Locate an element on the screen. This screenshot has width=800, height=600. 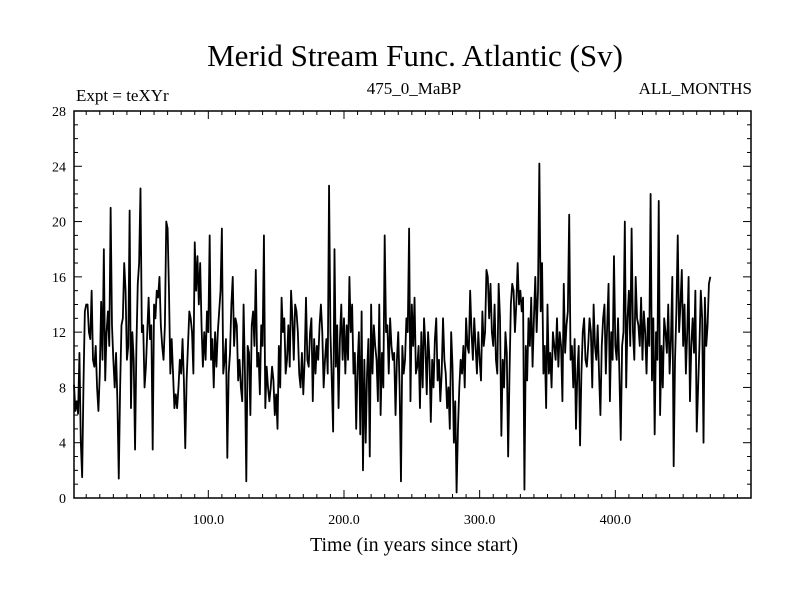
y-tick-label: 4 is located at coordinates (62, 444).